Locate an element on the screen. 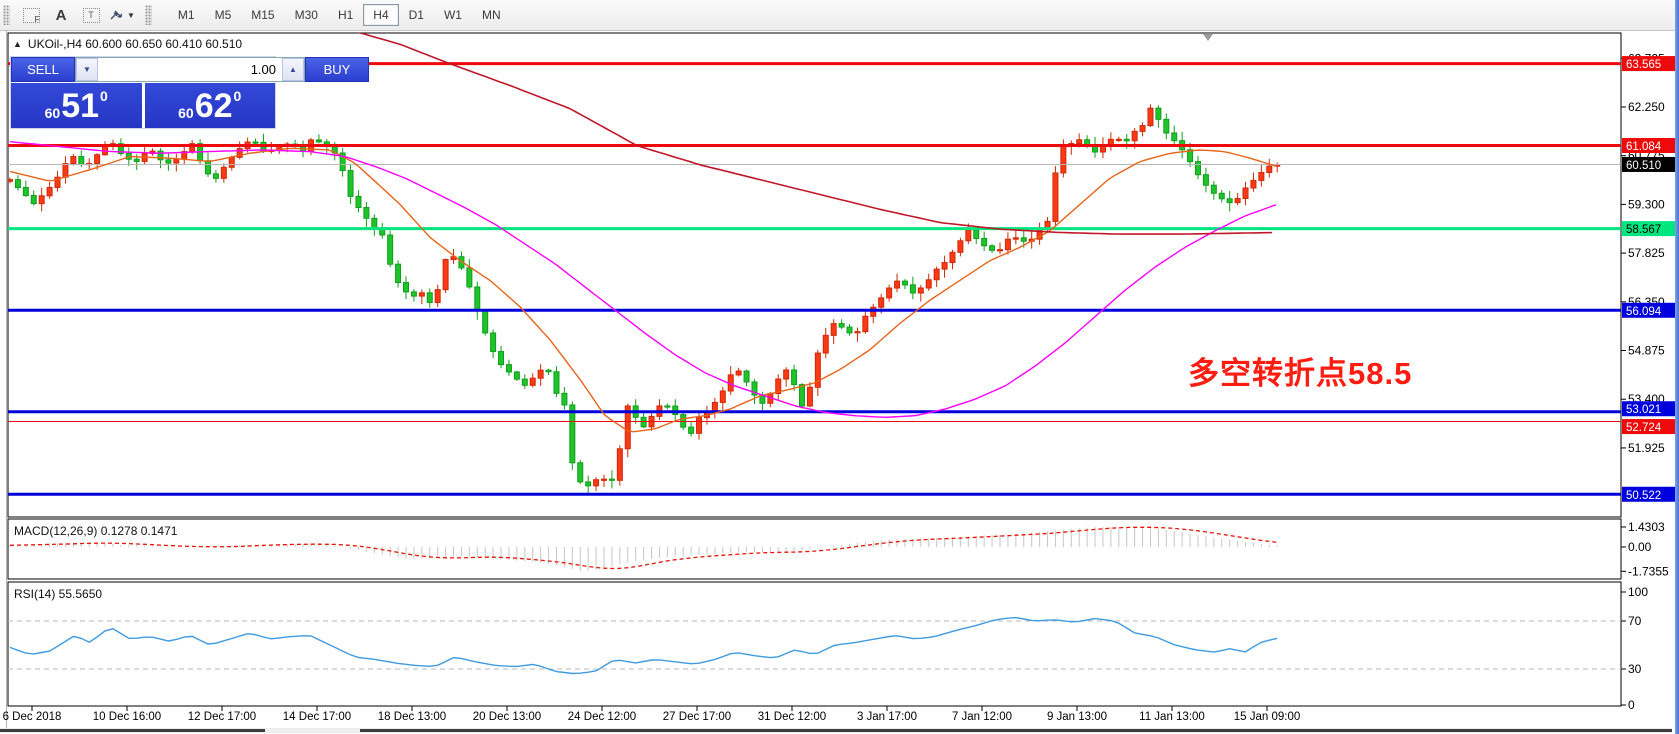  buy-price-big: 62 is located at coordinates (213, 105).